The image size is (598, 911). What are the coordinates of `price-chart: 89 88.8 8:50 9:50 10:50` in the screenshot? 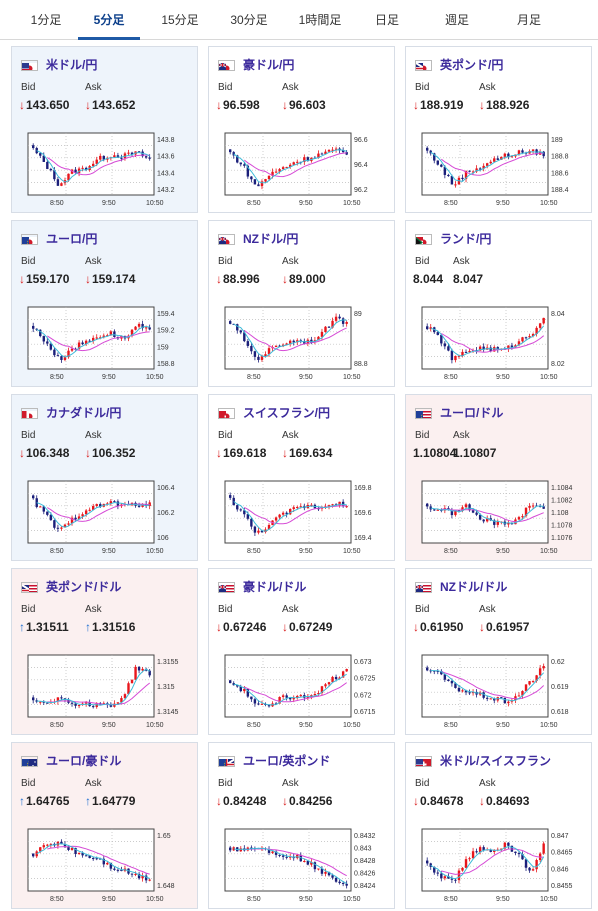 It's located at (303, 343).